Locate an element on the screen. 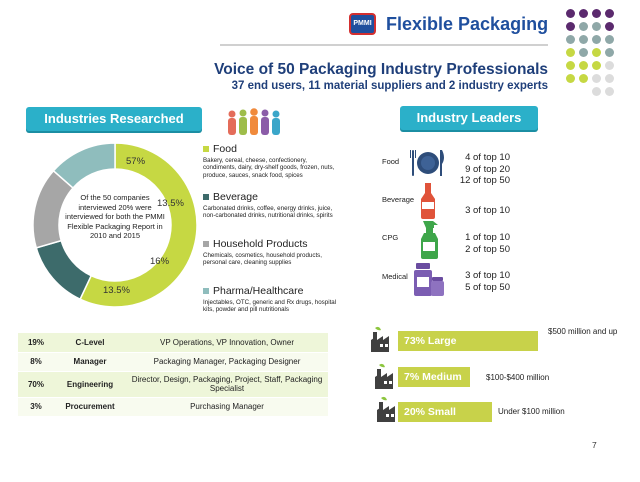 The image size is (640, 482). industries-researched-banner: Industries Researched is located at coordinates (114, 119).